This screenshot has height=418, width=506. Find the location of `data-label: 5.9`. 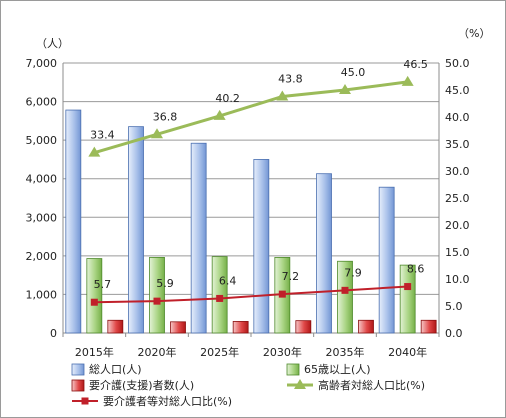

data-label: 5.9 is located at coordinates (165, 283).